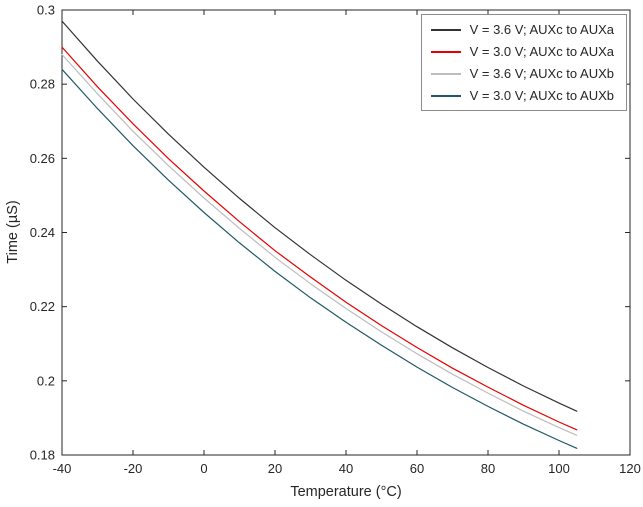 Image resolution: width=643 pixels, height=507 pixels. Describe the element at coordinates (541, 73) in the screenshot. I see `legend-label: V = 3.6 V; AUXc to AUXb` at that location.